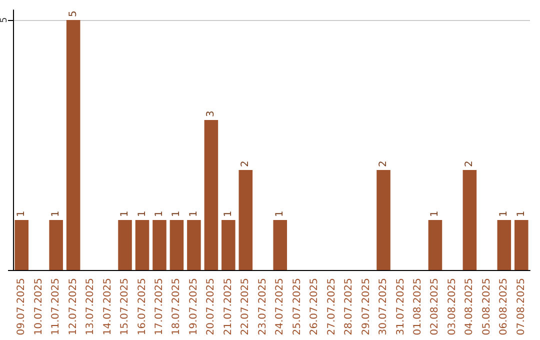 Image resolution: width=540 pixels, height=340 pixels. What do you see at coordinates (470, 307) in the screenshot?
I see `x-tick-label: 04.08.2025` at bounding box center [470, 307].